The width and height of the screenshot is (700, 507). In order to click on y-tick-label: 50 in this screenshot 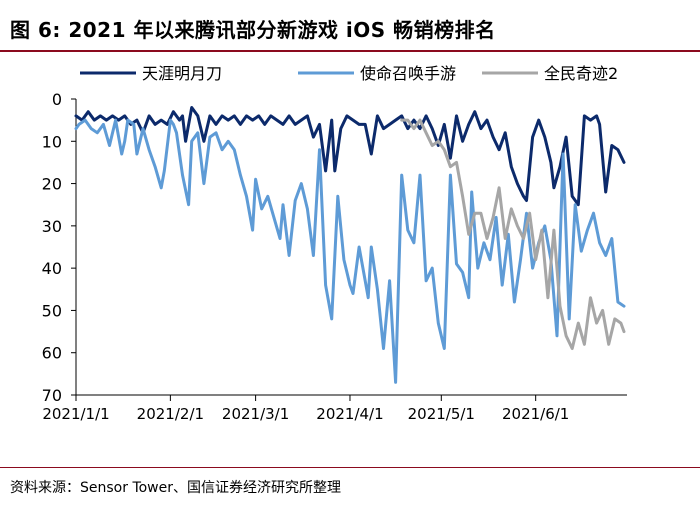, I will do `click(52, 310)`.